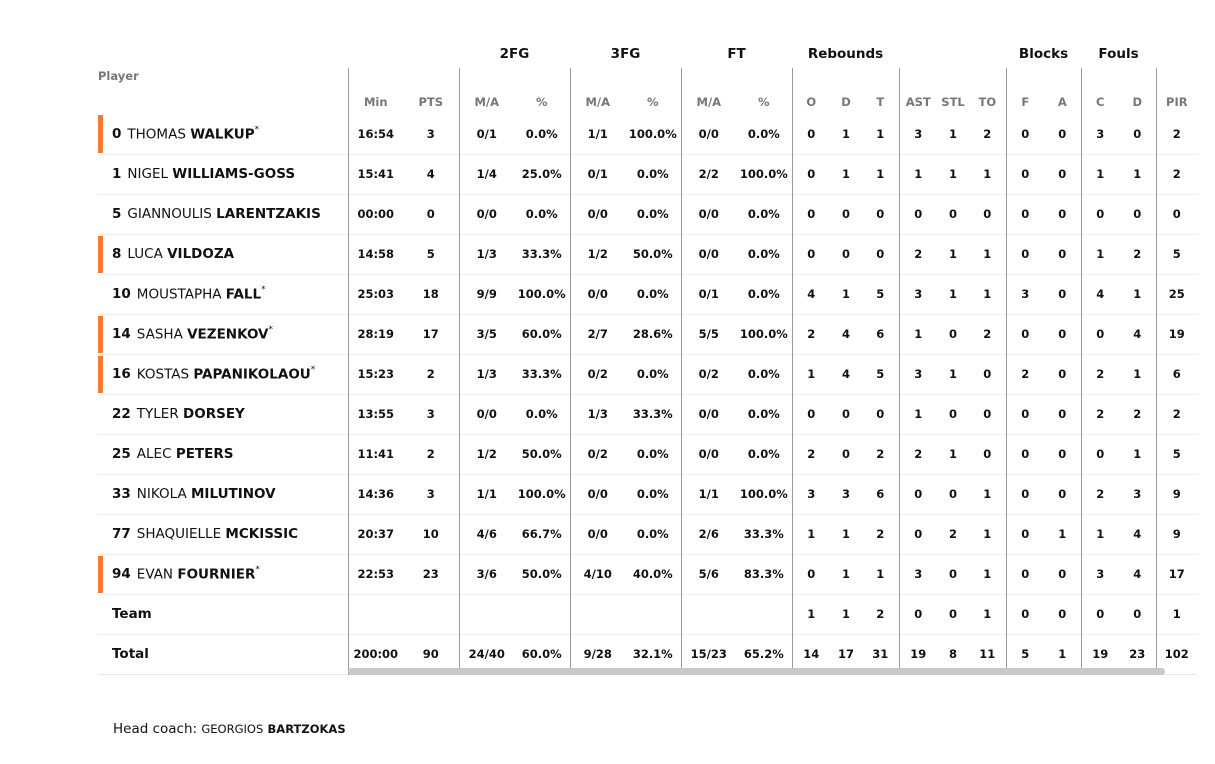 The width and height of the screenshot is (1215, 764). What do you see at coordinates (375, 374) in the screenshot?
I see `stat-min: 15:23` at bounding box center [375, 374].